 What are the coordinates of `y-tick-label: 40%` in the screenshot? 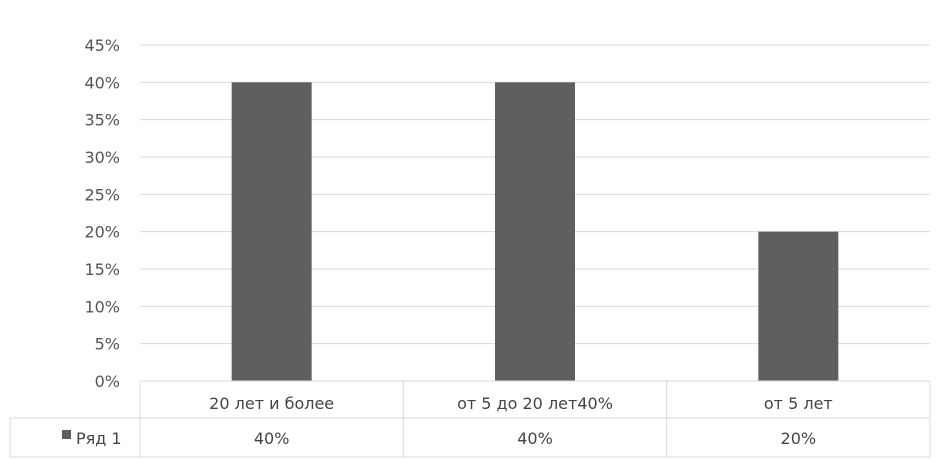 It's located at (102, 82).